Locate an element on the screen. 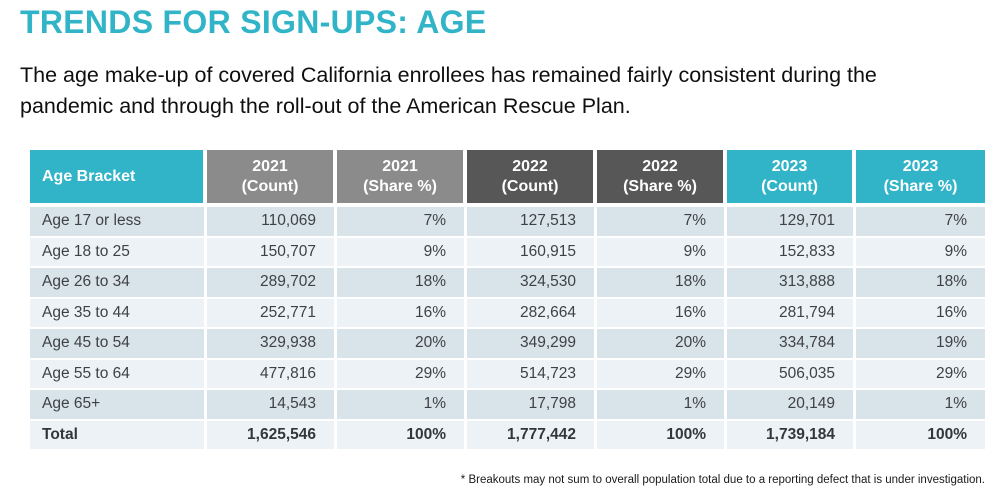 This screenshot has height=499, width=991. table-cell: 282,664 is located at coordinates (532, 313).